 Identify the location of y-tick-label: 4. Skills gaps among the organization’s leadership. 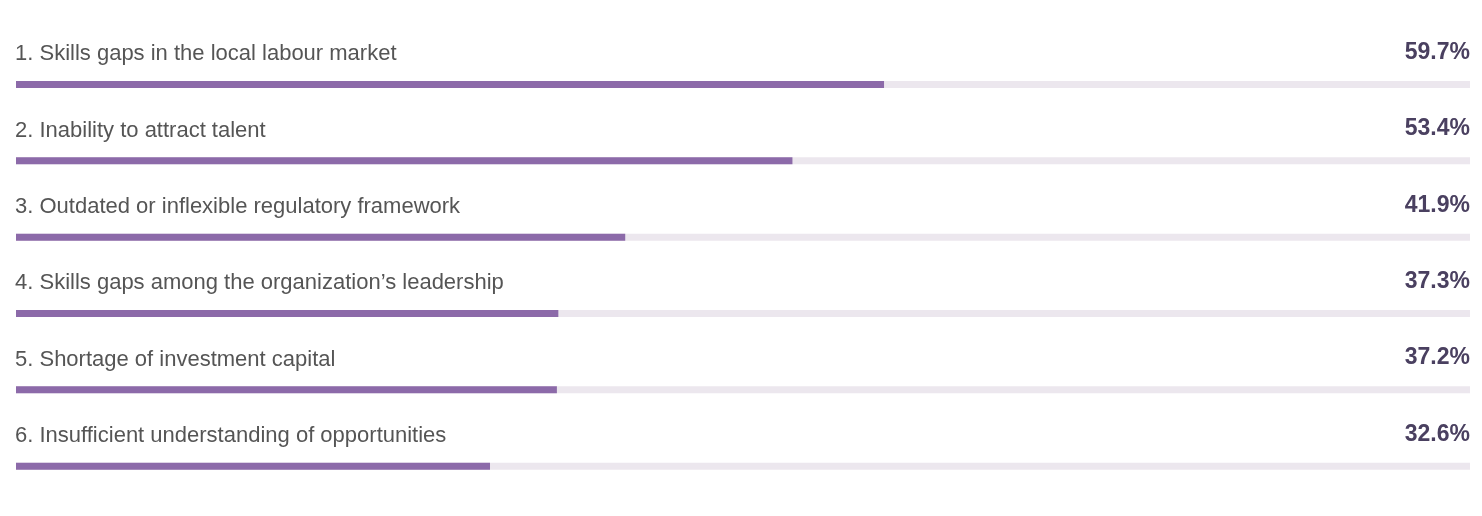
(259, 282).